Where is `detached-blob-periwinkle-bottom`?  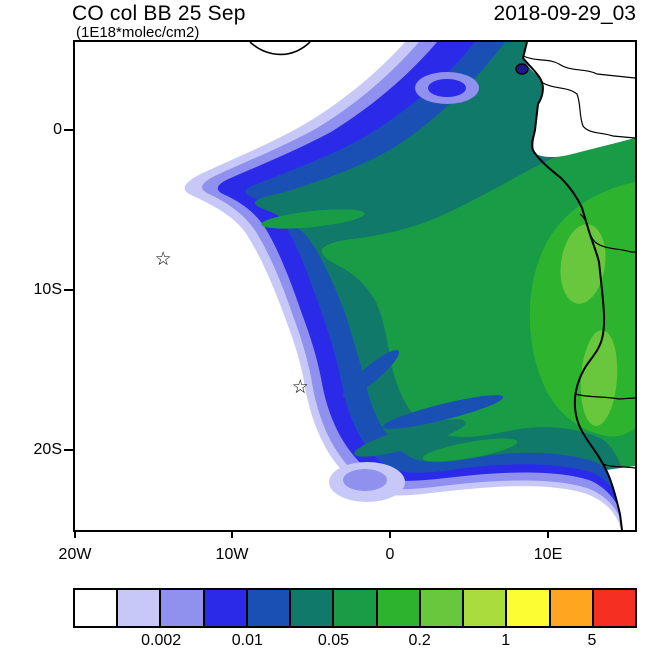 detached-blob-periwinkle-bottom is located at coordinates (365, 480).